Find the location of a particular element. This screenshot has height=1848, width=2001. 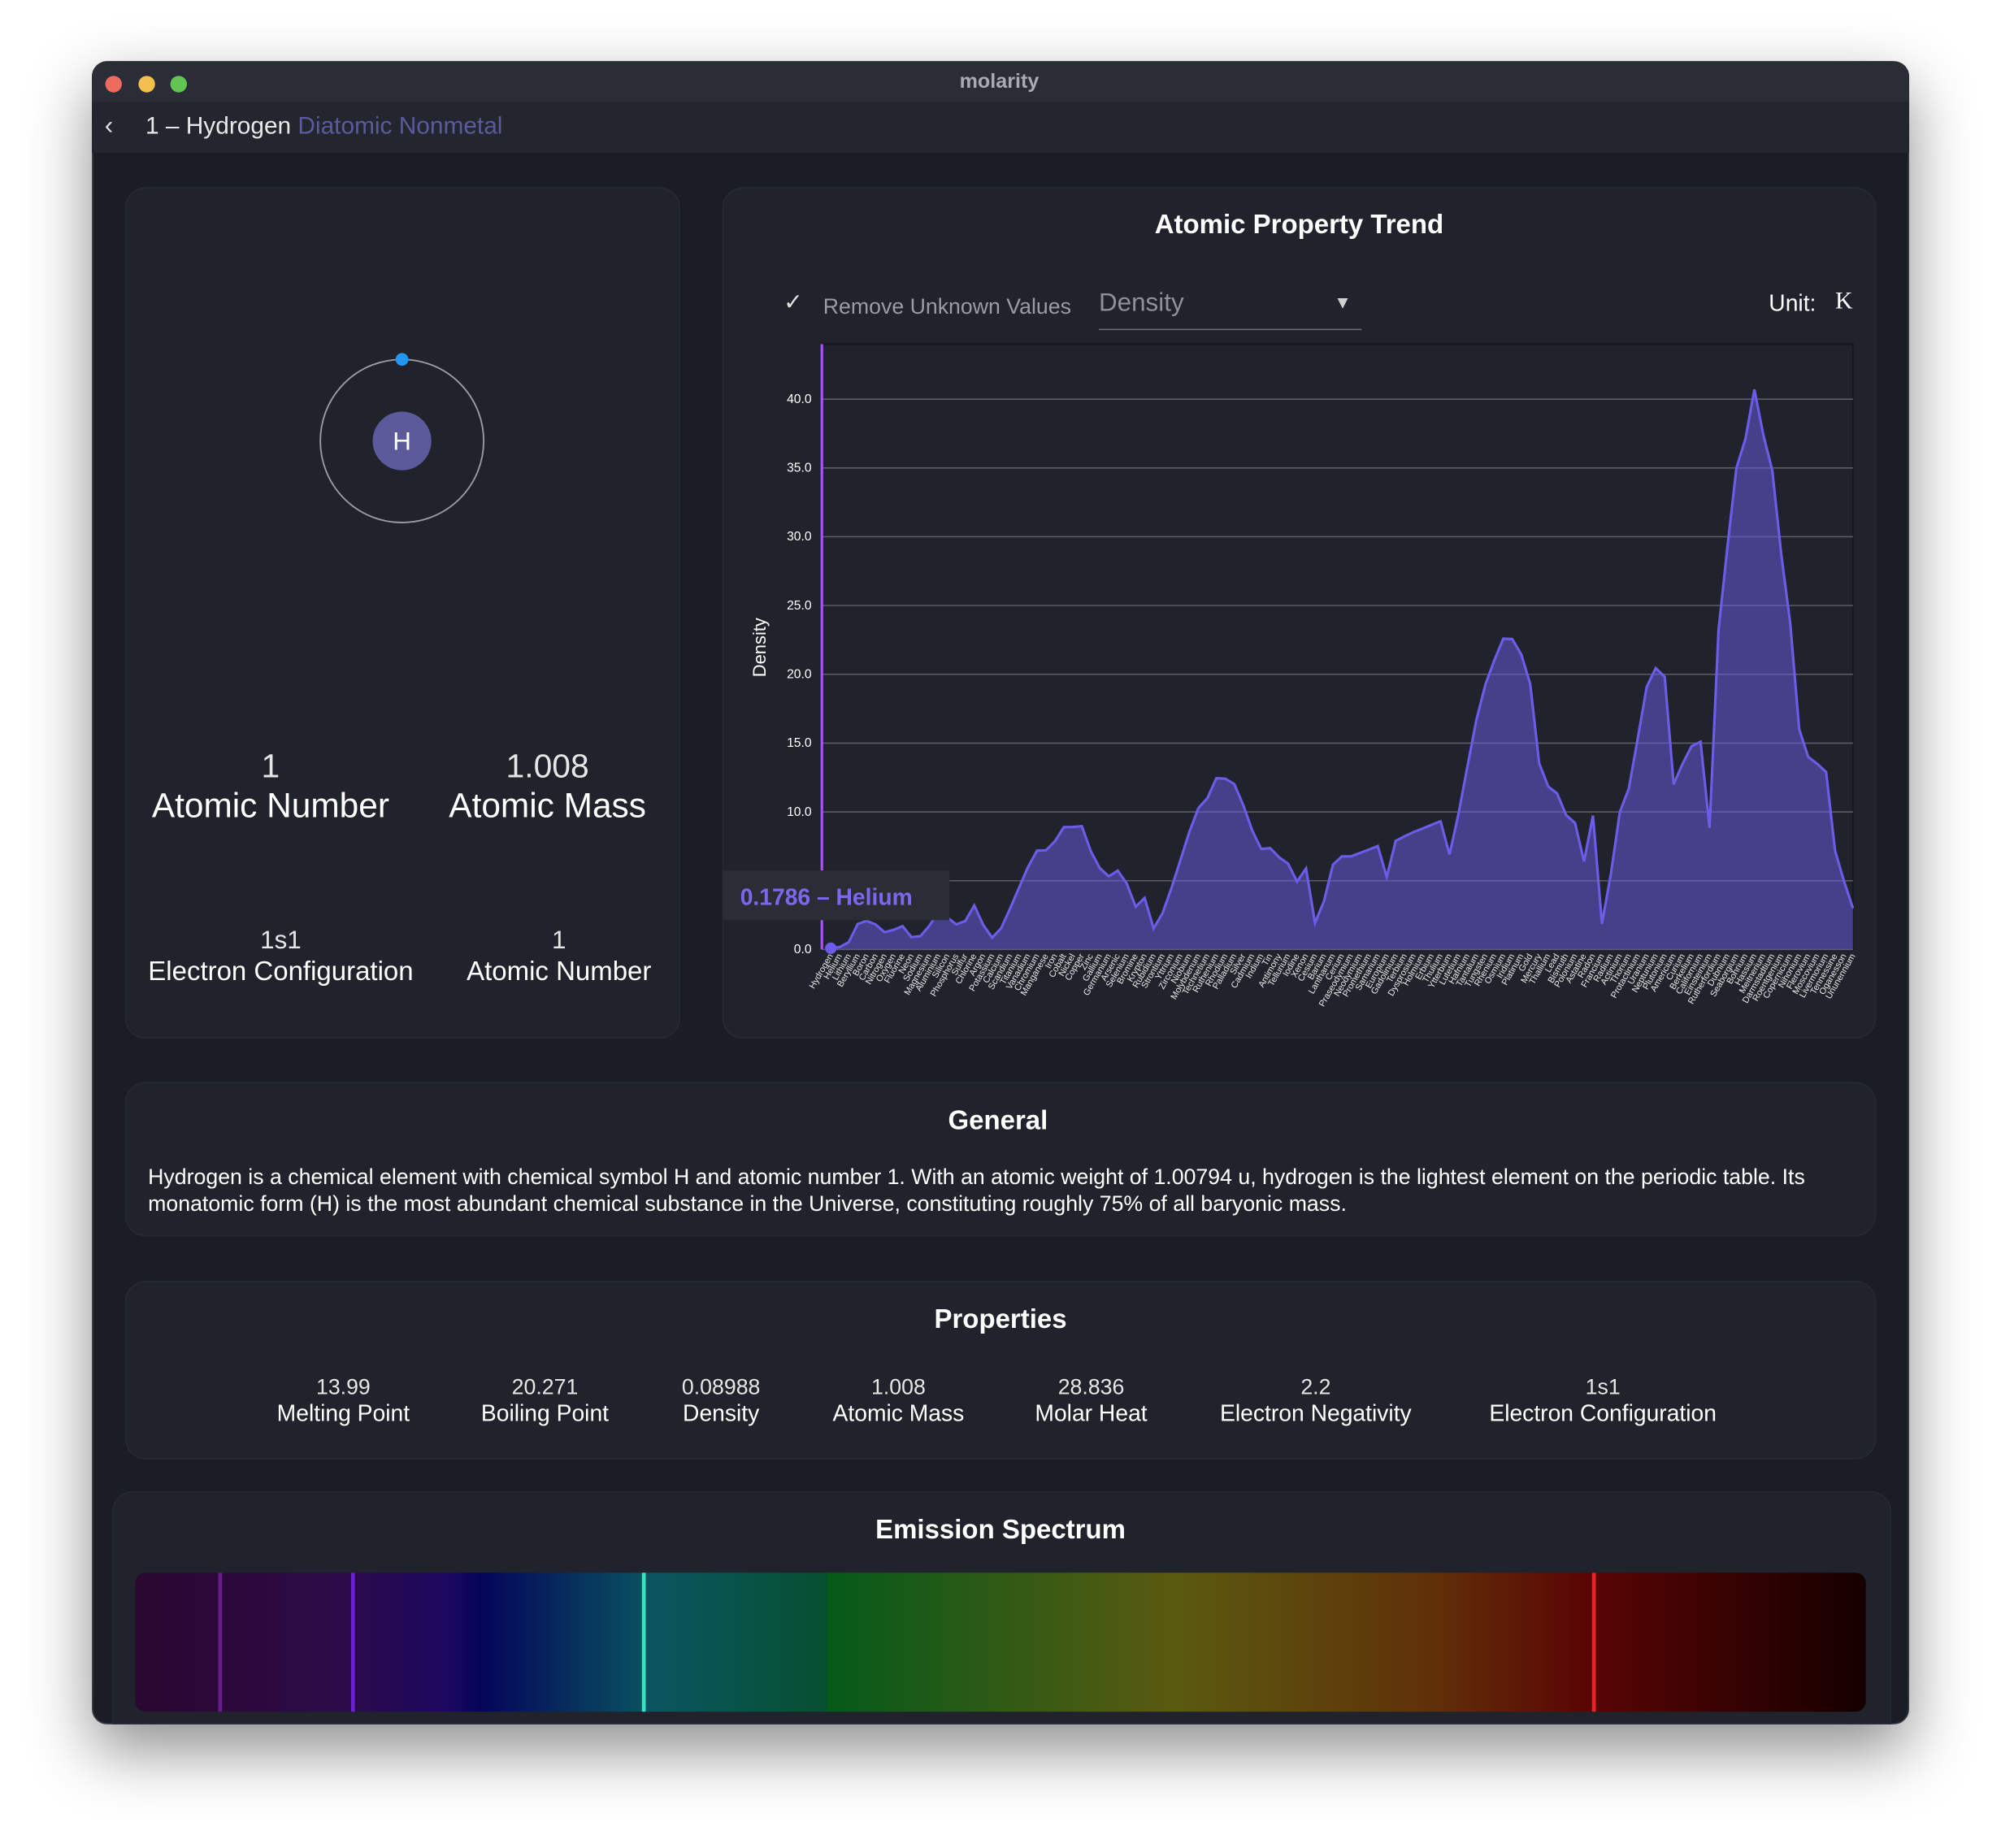

summary-label: Atomic Number is located at coordinates (270, 805).